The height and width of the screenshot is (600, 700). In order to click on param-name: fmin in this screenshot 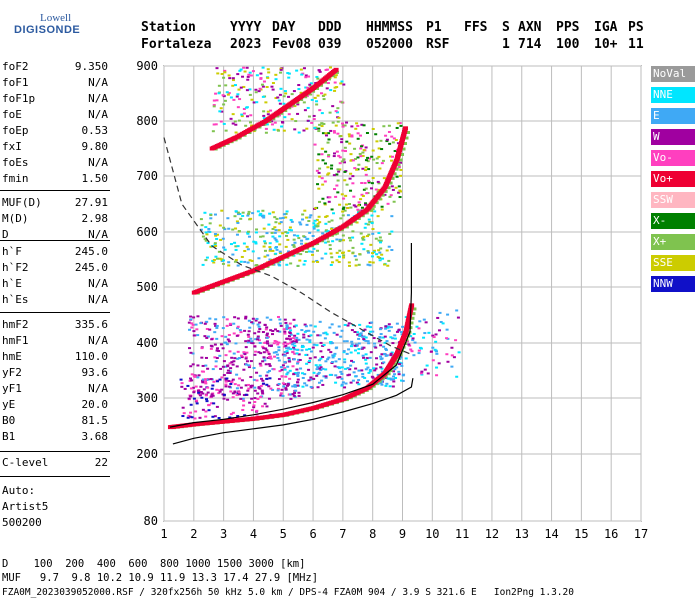, I will do `click(15, 178)`.